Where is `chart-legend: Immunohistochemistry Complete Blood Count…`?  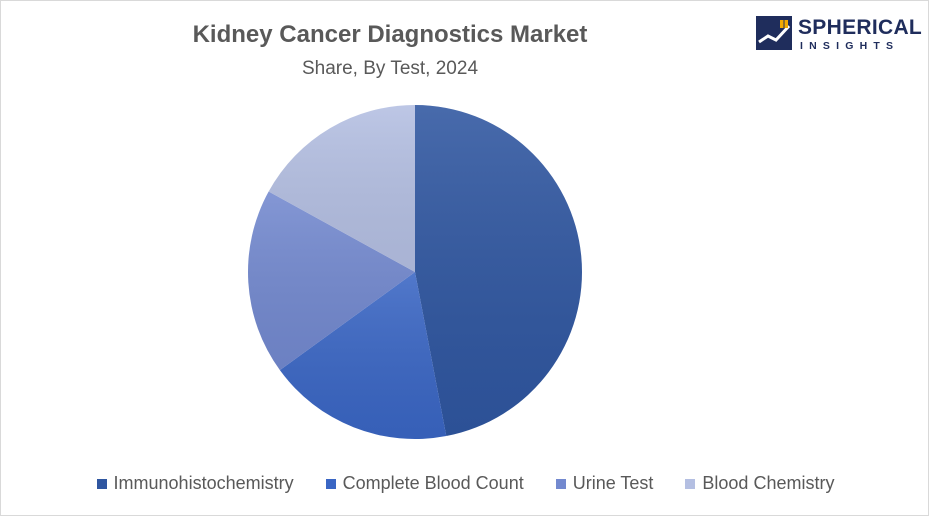
chart-legend: Immunohistochemistry Complete Blood Count… is located at coordinates (465, 483).